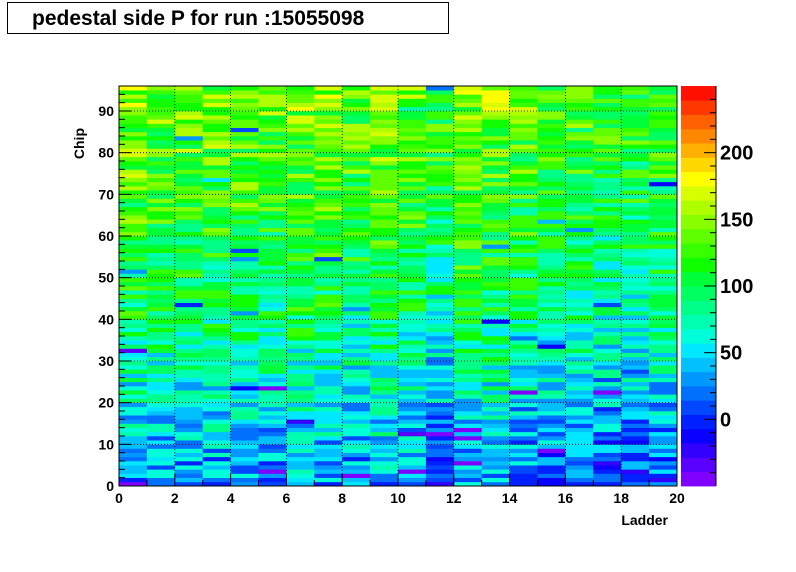 This screenshot has height=572, width=796. Describe the element at coordinates (566, 498) in the screenshot. I see `x-tick-label: 16` at that location.